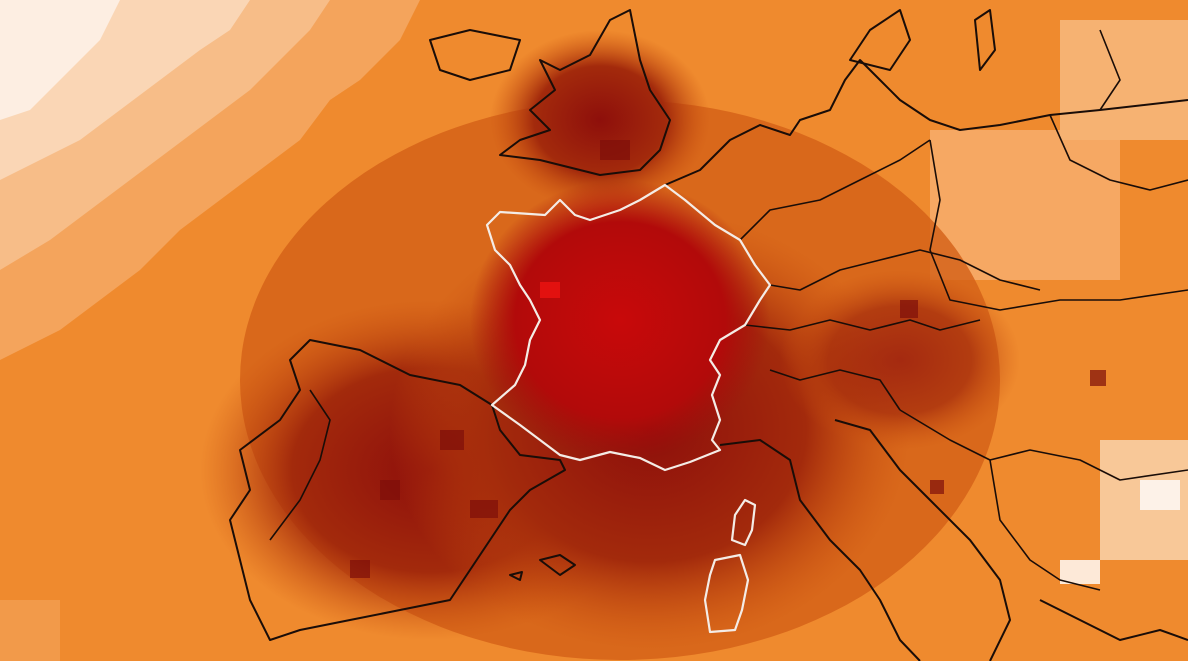  Describe the element at coordinates (628, 327) in the screenshot. I see `france-outline` at that location.